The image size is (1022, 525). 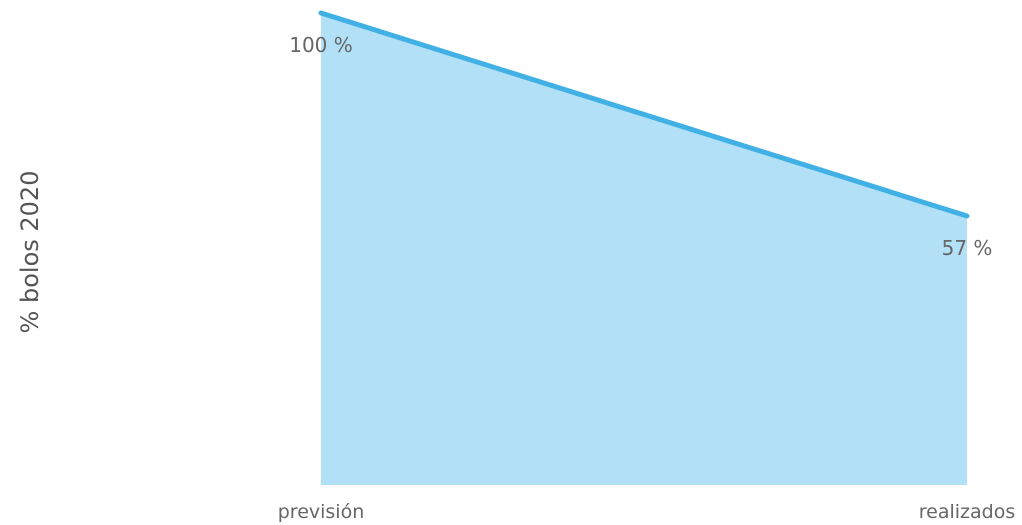 I want to click on y-axis-label: % bolos 2020, so click(x=30, y=252).